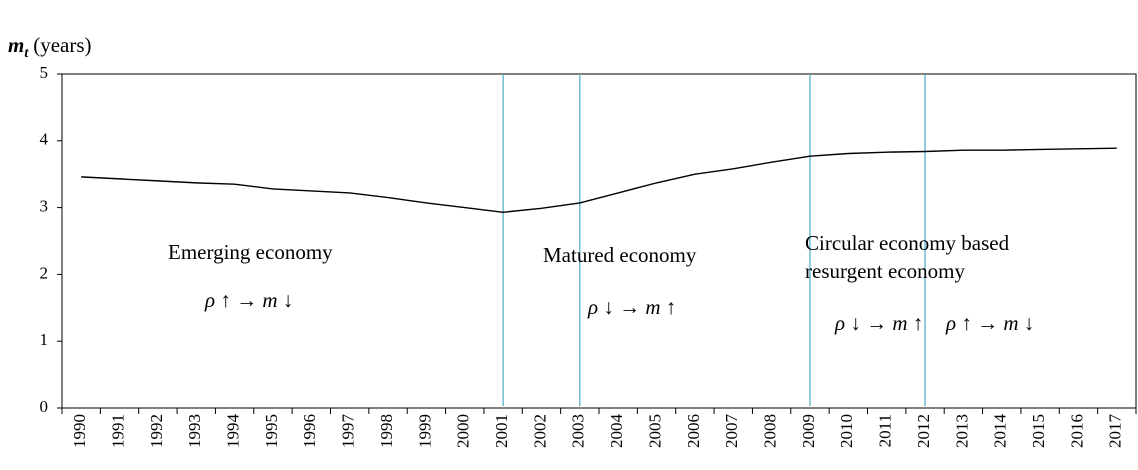 The height and width of the screenshot is (470, 1138). What do you see at coordinates (62, 45) in the screenshot?
I see `y-label-unit: (years)` at bounding box center [62, 45].